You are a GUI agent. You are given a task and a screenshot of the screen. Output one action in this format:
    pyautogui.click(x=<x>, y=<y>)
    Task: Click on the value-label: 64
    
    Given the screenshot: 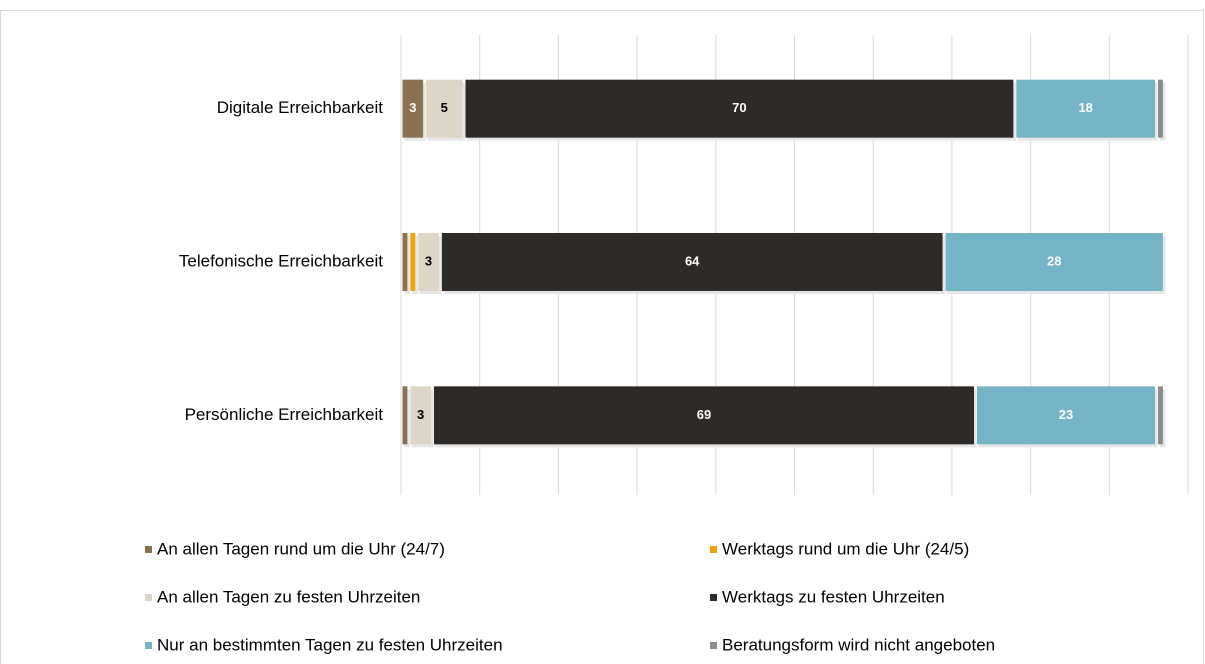 What is the action you would take?
    pyautogui.click(x=692, y=260)
    